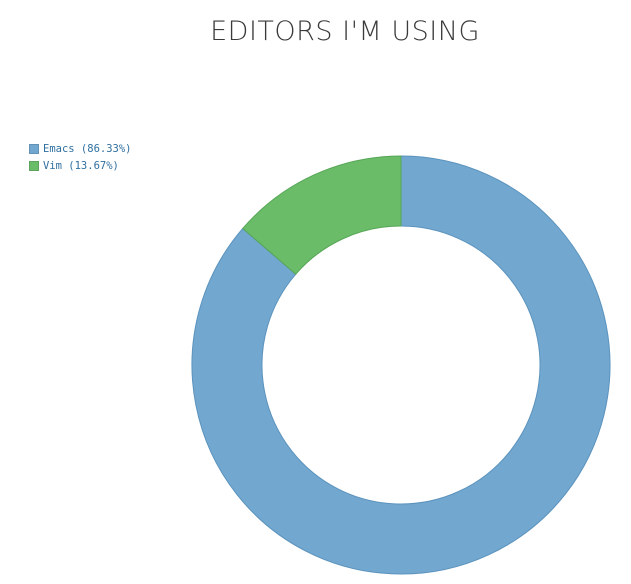  I want to click on legend: Emacs (86.33%) Vim (13.67%), so click(80, 157).